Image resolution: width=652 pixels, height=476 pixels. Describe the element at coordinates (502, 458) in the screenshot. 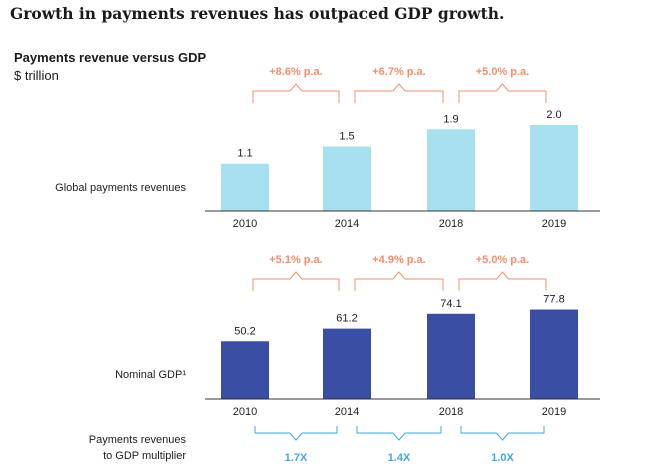

I see `multiplier-value-2: 1.0X` at that location.